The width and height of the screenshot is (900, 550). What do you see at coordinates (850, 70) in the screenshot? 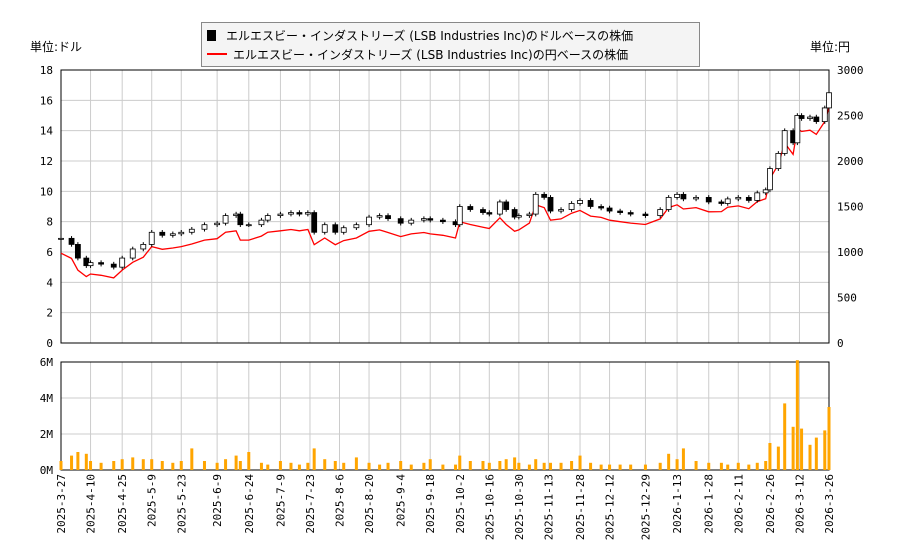
I see `y-tick-label-right: 3000` at bounding box center [850, 70].